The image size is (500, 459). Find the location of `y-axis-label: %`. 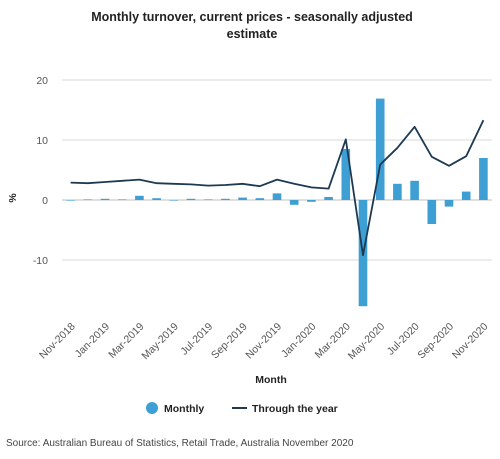

y-axis-label: % is located at coordinates (13, 198).